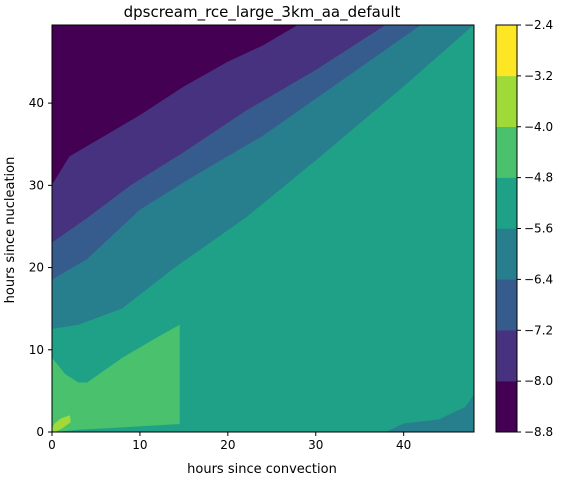  Describe the element at coordinates (538, 229) in the screenshot. I see `colorbar-tick-label: −5.6` at that location.